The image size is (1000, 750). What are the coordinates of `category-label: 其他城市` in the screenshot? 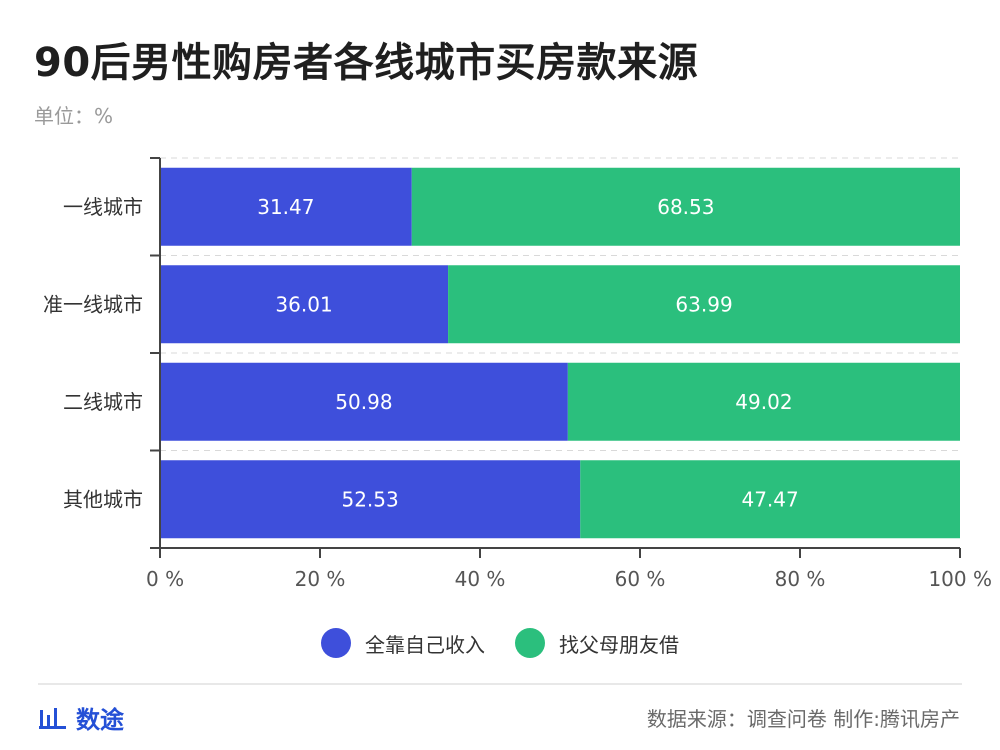 It's located at (103, 499).